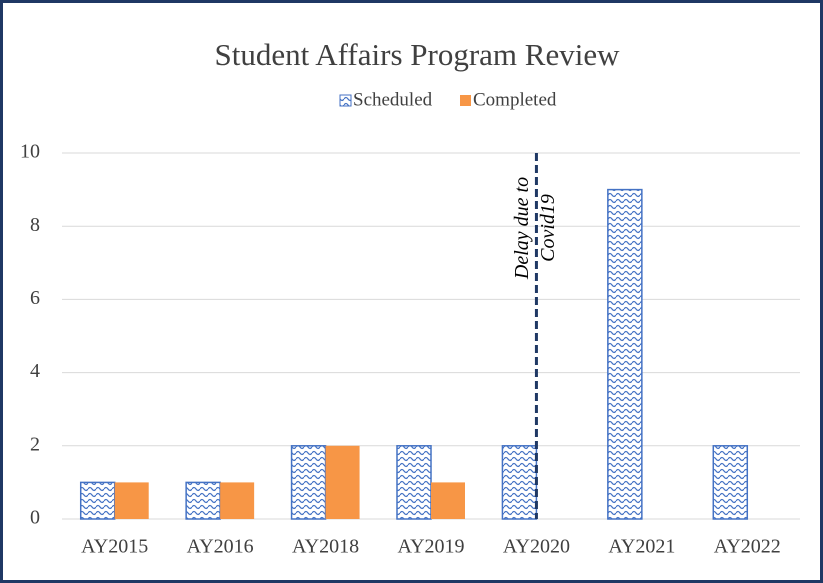 Image resolution: width=823 pixels, height=583 pixels. Describe the element at coordinates (35, 444) in the screenshot. I see `y-tick-label: 2` at that location.